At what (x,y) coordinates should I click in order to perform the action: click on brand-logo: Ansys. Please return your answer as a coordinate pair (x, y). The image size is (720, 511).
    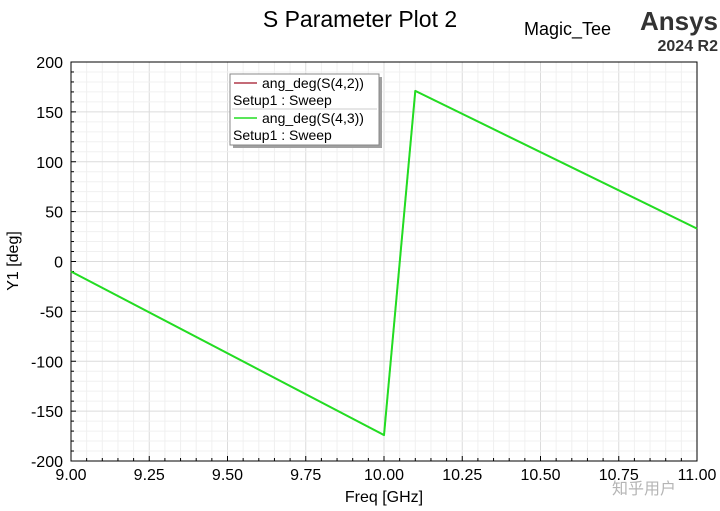
    Looking at the image, I should click on (679, 21).